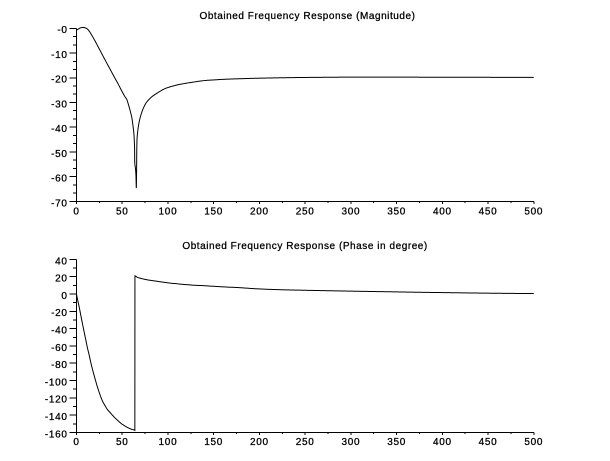 Image resolution: width=610 pixels, height=461 pixels. I want to click on svg-text: -120, so click(56, 400).